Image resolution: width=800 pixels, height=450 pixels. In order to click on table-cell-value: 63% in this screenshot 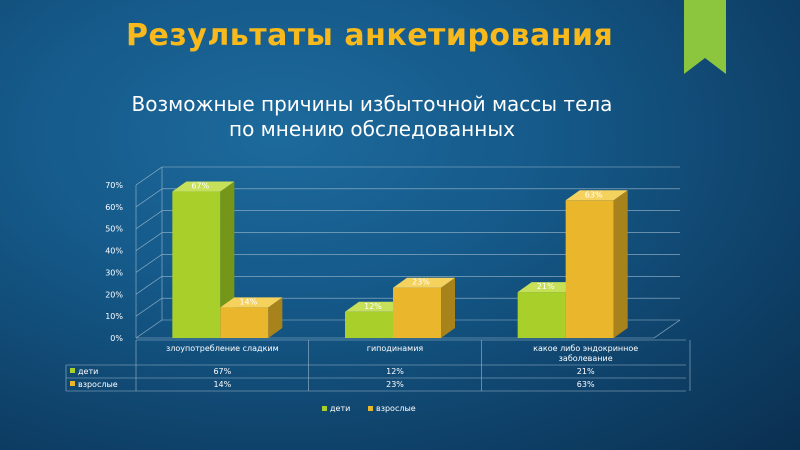, I will do `click(586, 384)`.